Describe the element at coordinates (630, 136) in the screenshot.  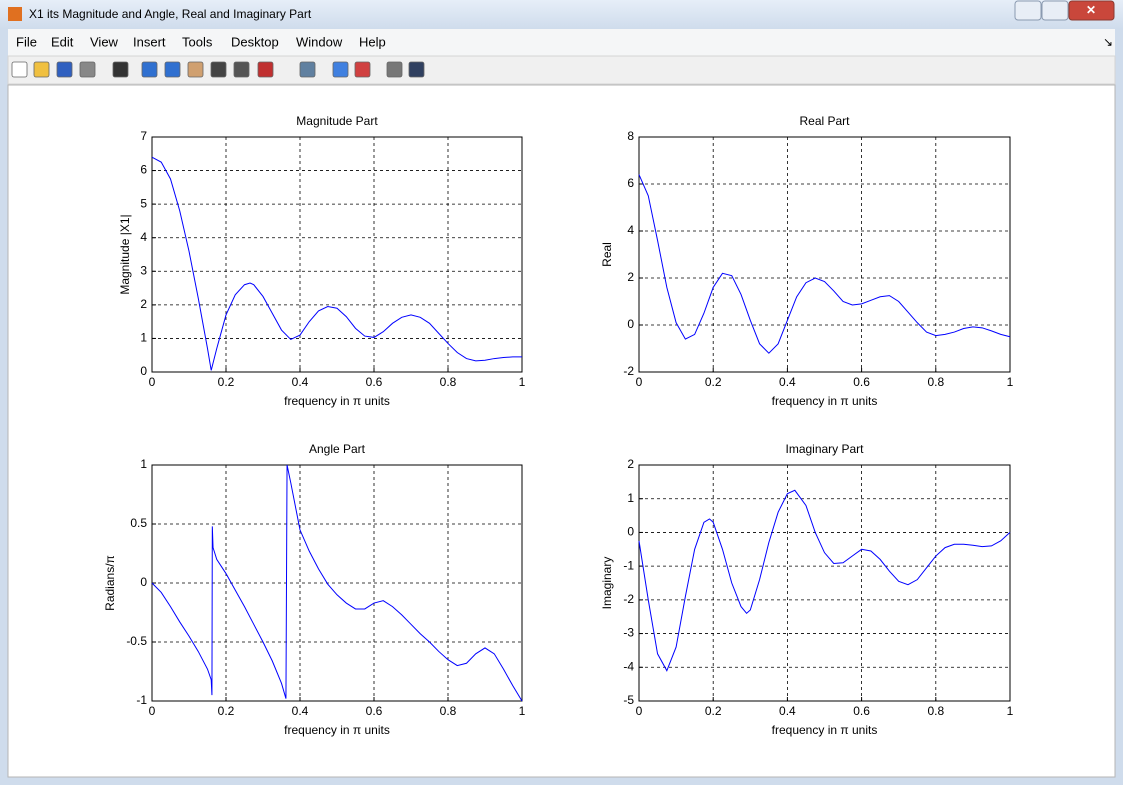
I see `y-tick-label: 8` at that location.